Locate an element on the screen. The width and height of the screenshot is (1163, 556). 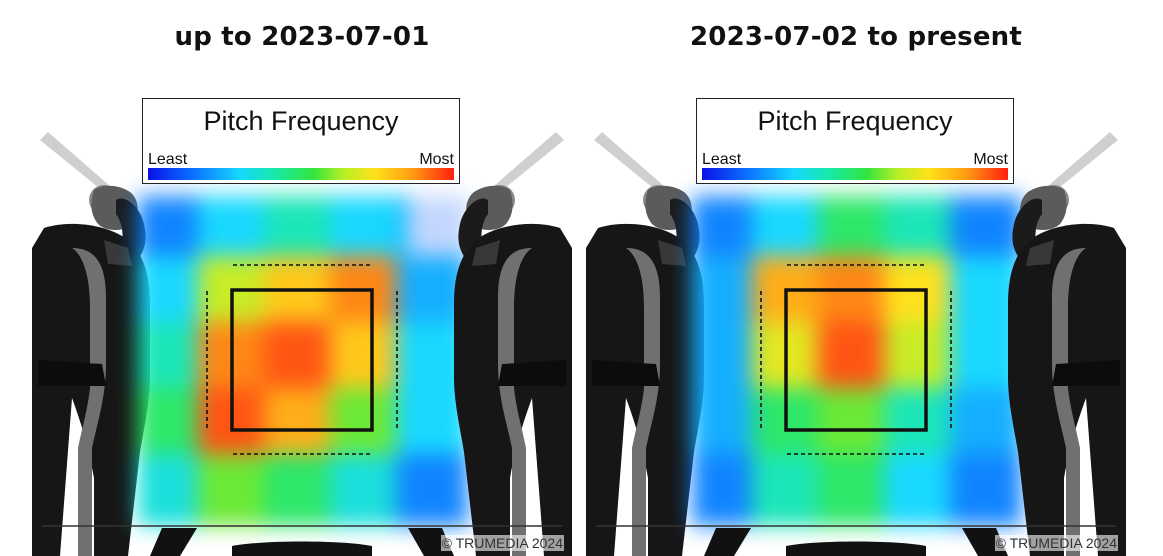
panel-title: up to 2023-07-01 is located at coordinates (302, 37).